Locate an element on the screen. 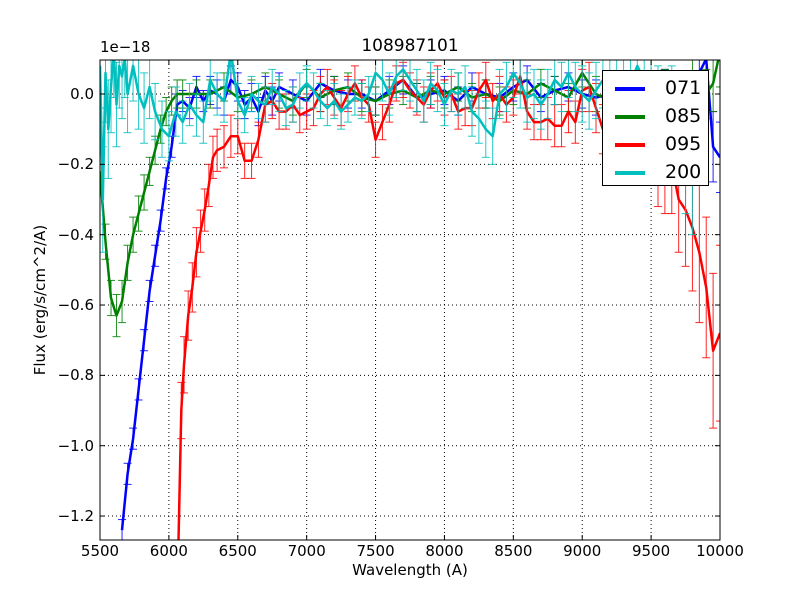 The height and width of the screenshot is (600, 800). x-tick-label: 7500 is located at coordinates (375, 551).